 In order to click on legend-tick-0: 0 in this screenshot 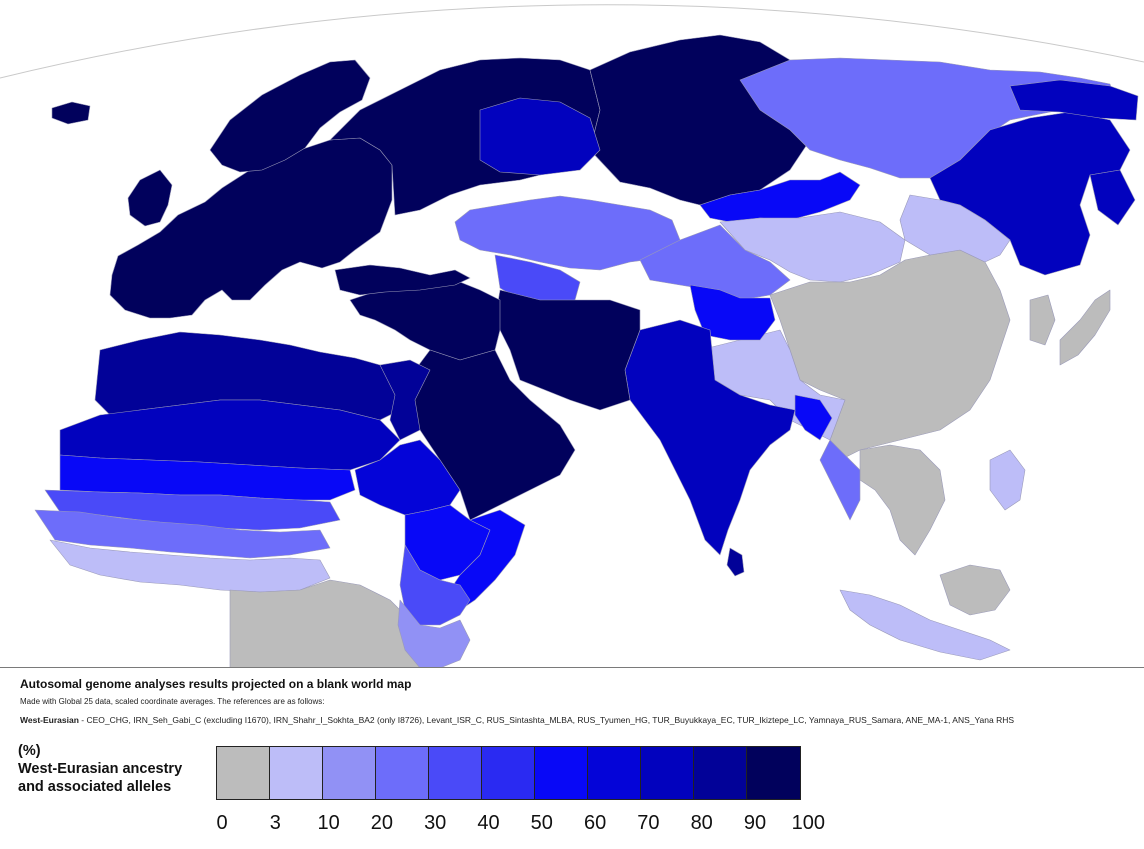, I will do `click(222, 823)`.